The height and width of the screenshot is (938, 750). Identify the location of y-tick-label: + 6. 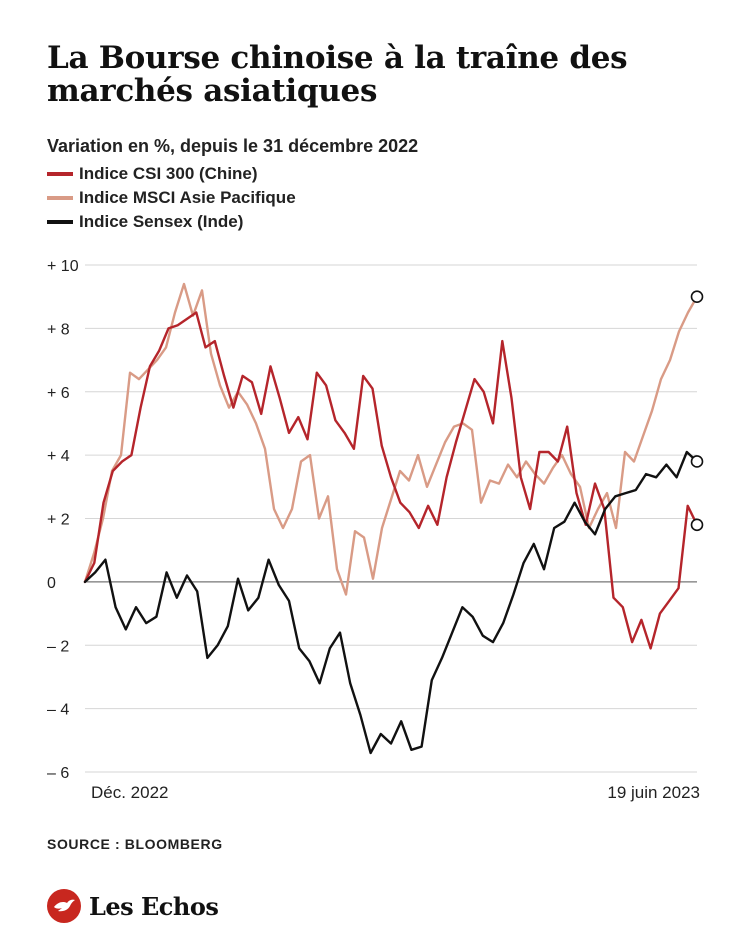
(58, 393).